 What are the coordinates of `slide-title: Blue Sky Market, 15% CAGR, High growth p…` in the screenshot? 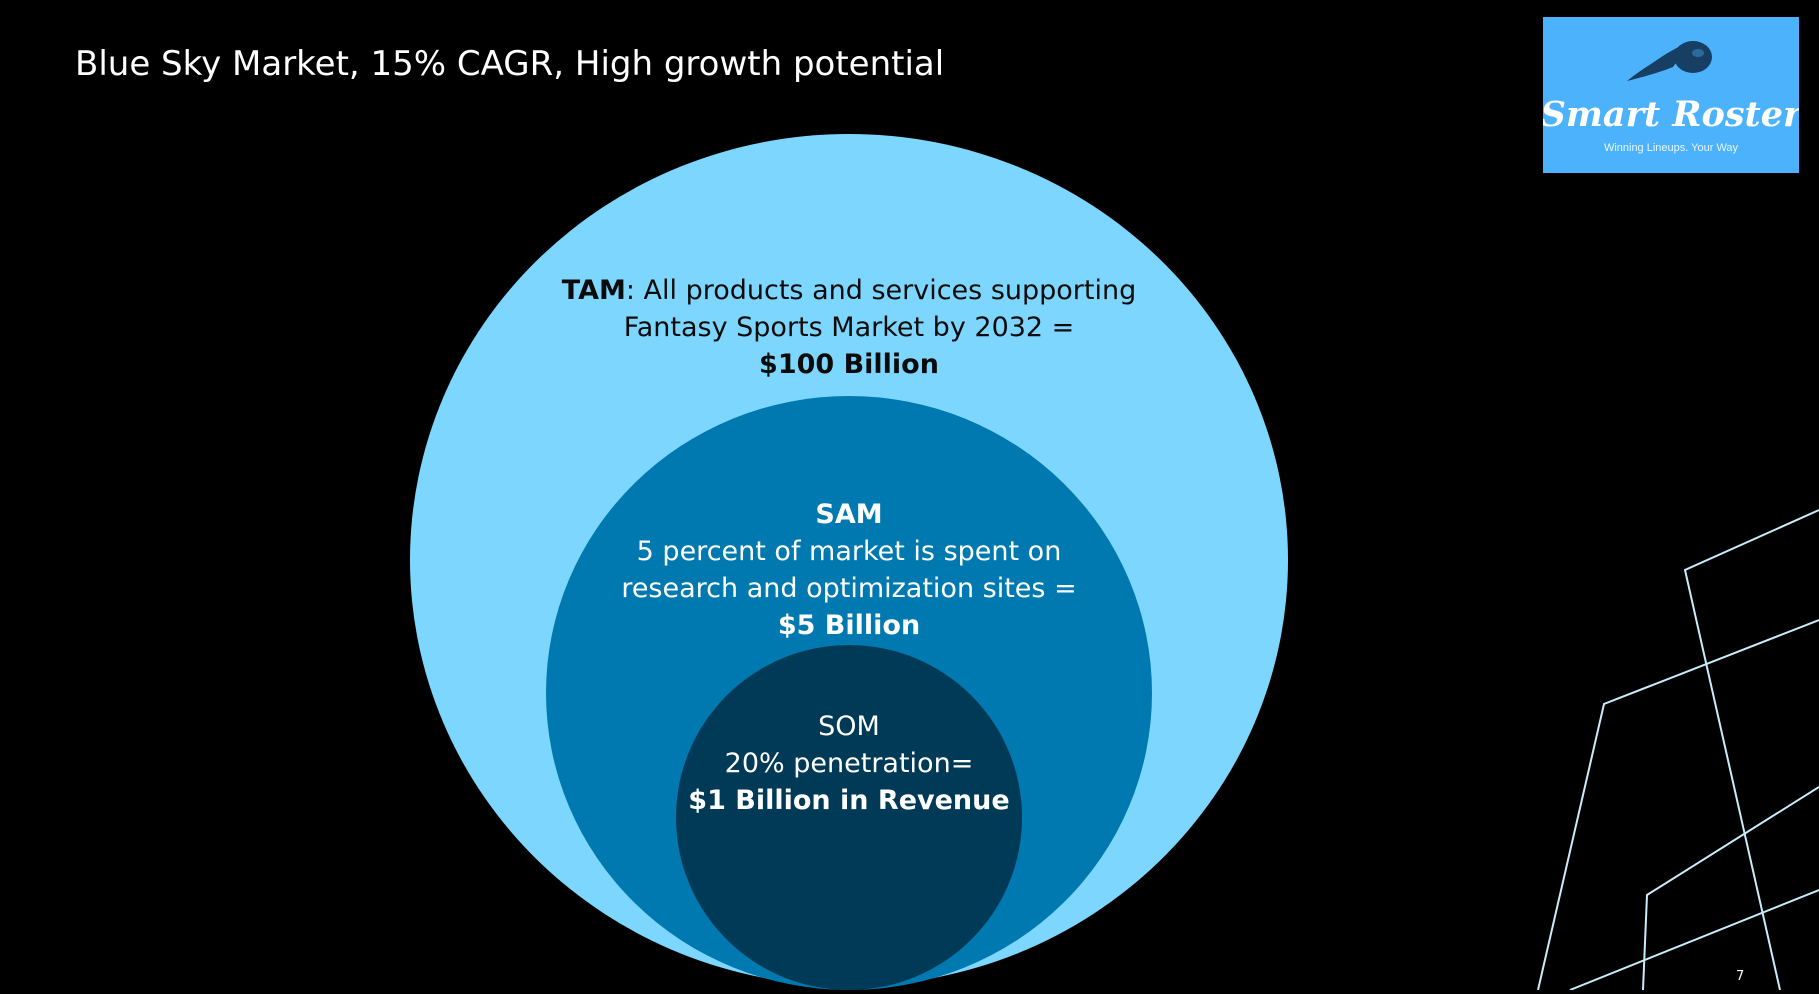 It's located at (510, 64).